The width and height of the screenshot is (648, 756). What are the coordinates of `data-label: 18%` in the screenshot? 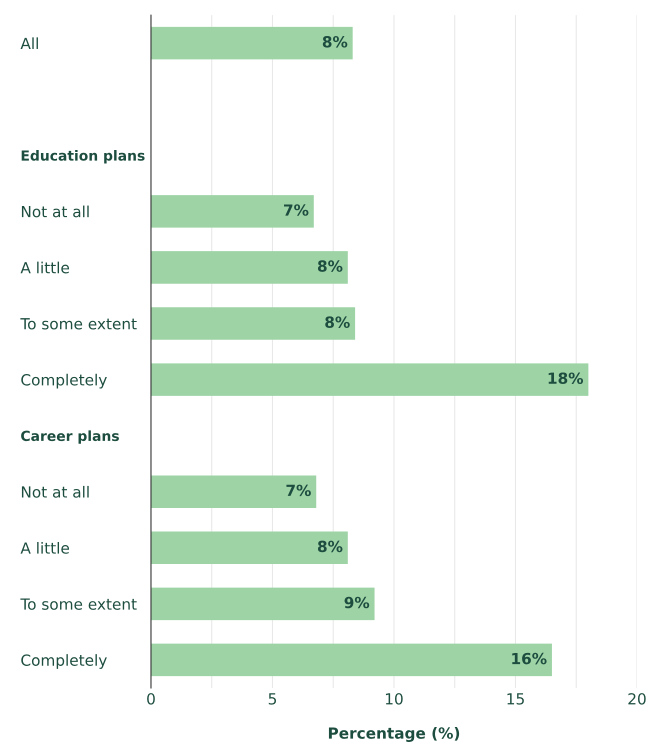 It's located at (566, 378).